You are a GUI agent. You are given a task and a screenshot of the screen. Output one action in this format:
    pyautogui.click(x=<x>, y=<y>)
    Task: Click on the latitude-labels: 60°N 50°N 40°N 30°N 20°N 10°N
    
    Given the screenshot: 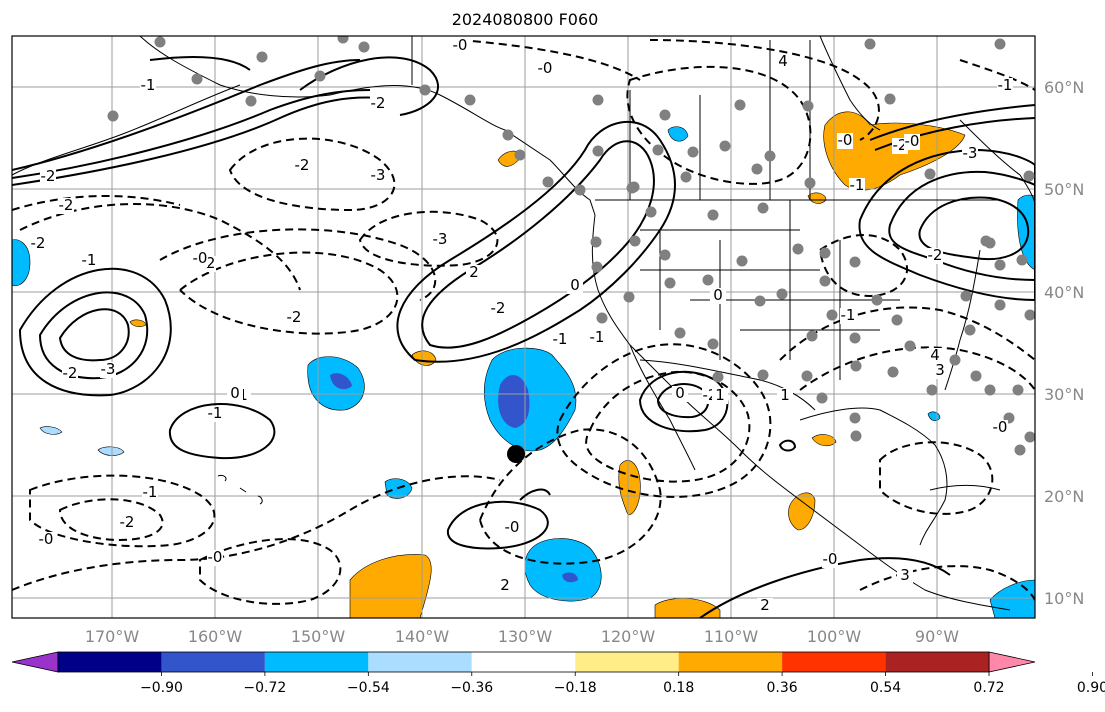 What is the action you would take?
    pyautogui.click(x=1064, y=343)
    